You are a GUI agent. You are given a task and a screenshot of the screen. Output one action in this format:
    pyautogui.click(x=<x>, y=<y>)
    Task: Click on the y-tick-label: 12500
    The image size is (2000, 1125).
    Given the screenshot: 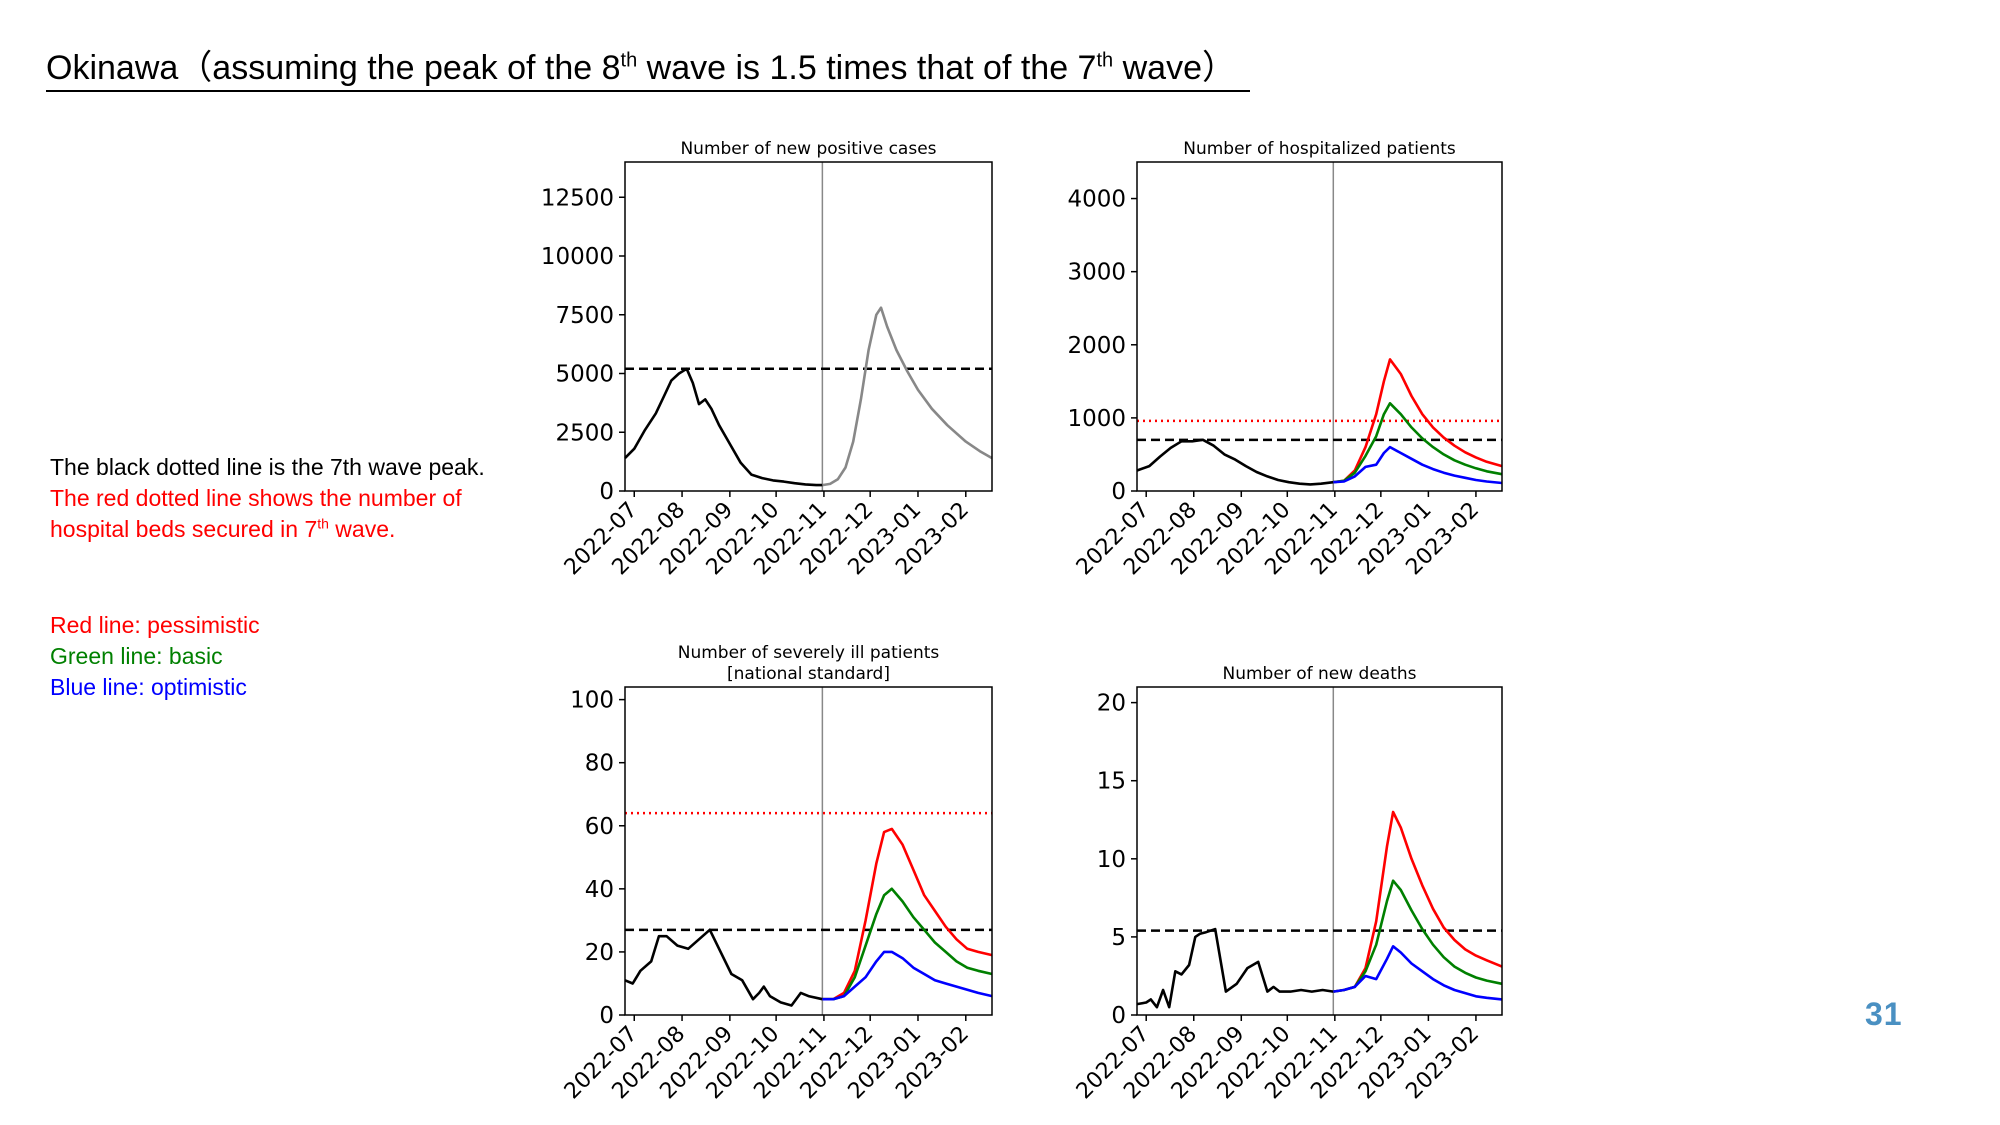 What is the action you would take?
    pyautogui.click(x=577, y=198)
    